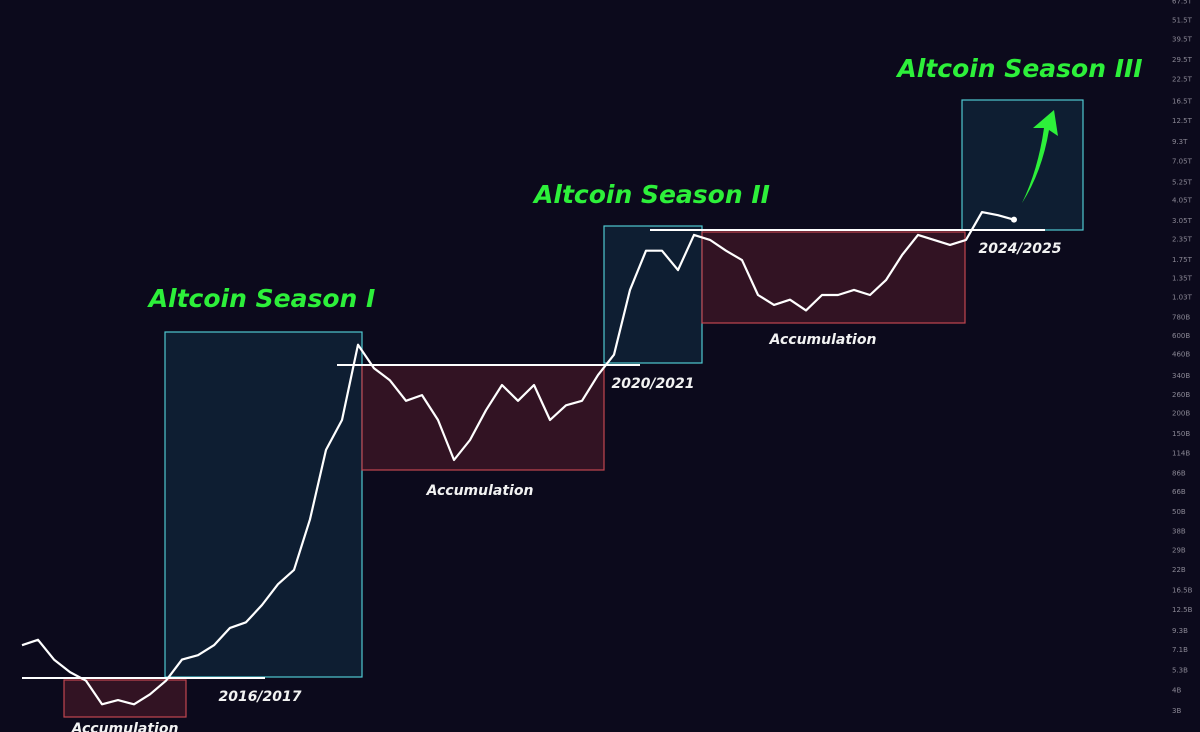 Image resolution: width=1200 pixels, height=732 pixels. What do you see at coordinates (1181, 395) in the screenshot?
I see `y-tick-label: 260B` at bounding box center [1181, 395].